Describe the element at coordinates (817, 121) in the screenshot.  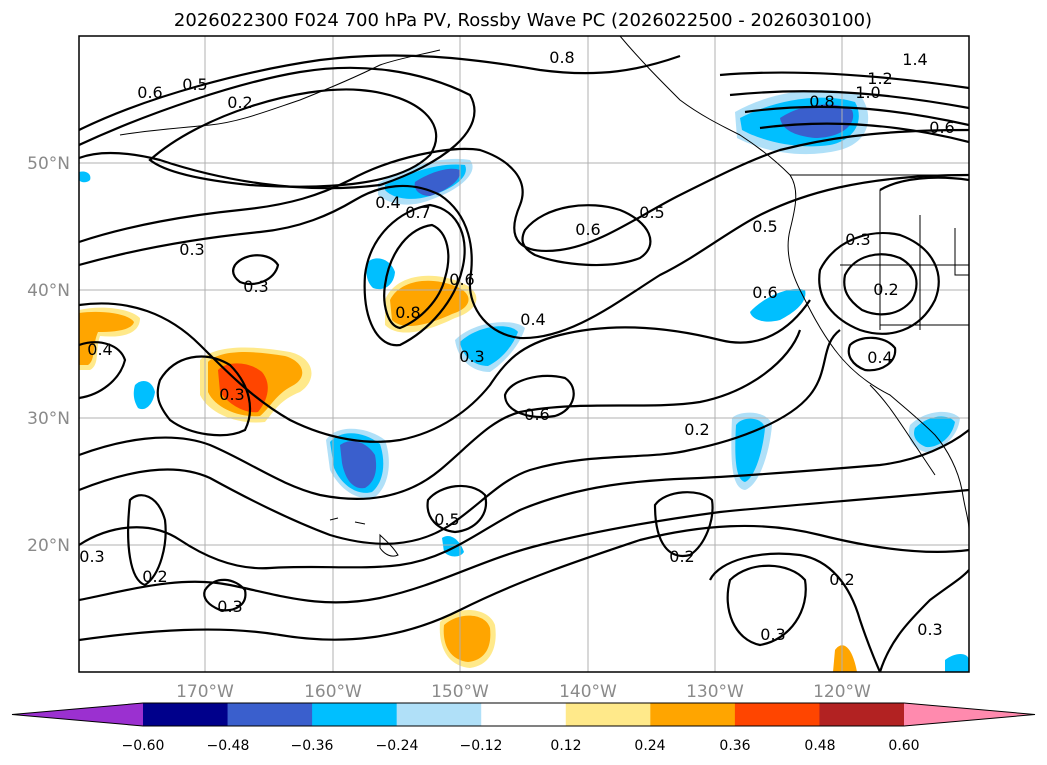
I see `blob-ne-pacific-negative-inner` at that location.